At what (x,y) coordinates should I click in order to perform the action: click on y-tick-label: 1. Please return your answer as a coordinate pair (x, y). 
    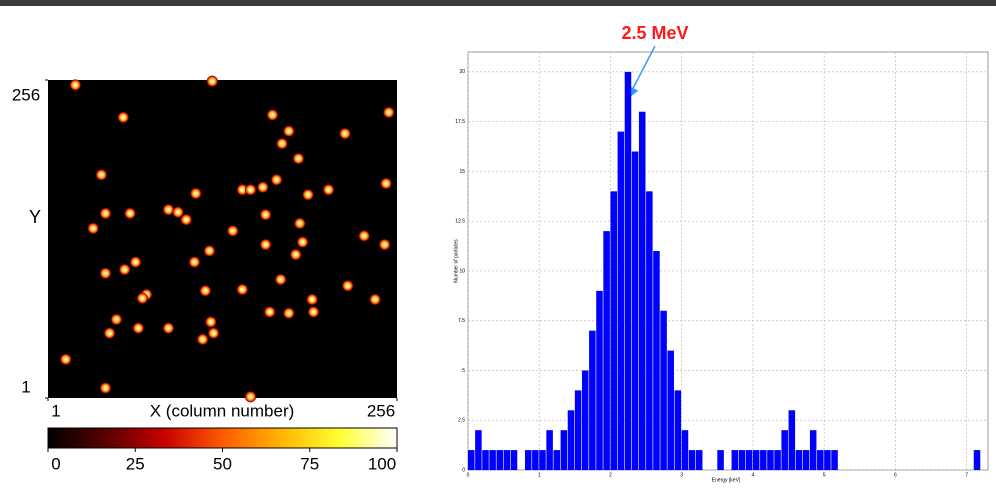
    Looking at the image, I should click on (25, 386).